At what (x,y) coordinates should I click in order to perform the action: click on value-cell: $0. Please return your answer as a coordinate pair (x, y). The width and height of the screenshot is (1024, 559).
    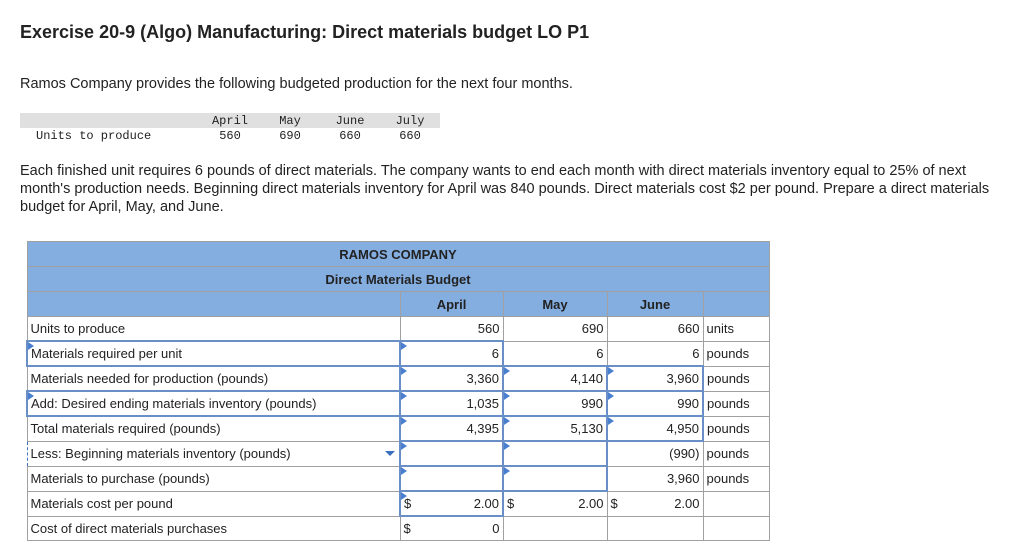
    Looking at the image, I should click on (451, 528).